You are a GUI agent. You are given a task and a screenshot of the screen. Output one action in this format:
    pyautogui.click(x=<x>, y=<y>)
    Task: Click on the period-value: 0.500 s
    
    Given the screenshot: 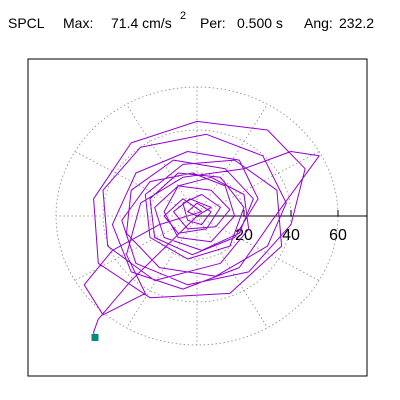 What is the action you would take?
    pyautogui.click(x=260, y=23)
    